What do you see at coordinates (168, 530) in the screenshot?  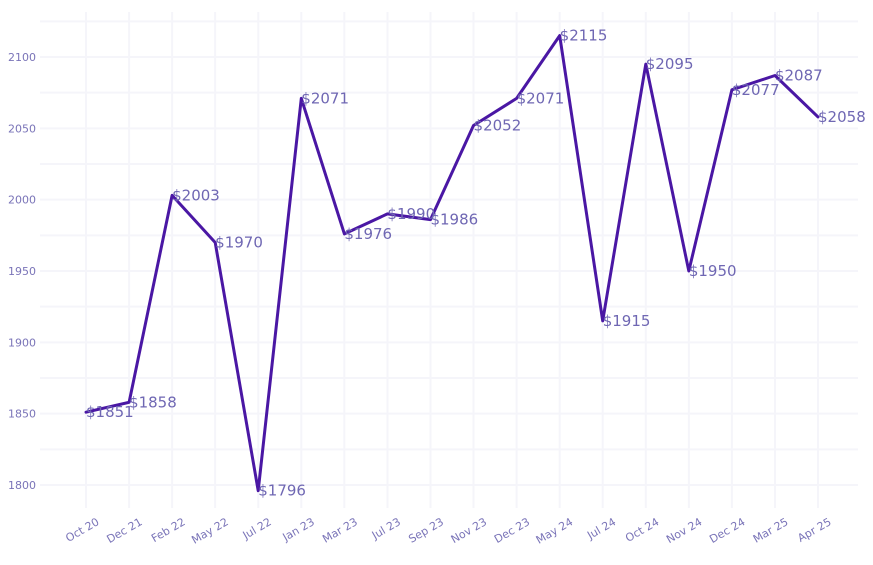 I see `x-tick-label: Feb 22` at bounding box center [168, 530].